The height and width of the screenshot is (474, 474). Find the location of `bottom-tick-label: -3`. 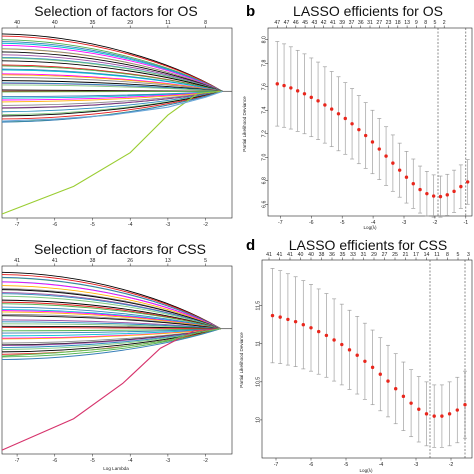

bottom-tick-label: -3 is located at coordinates (416, 465).